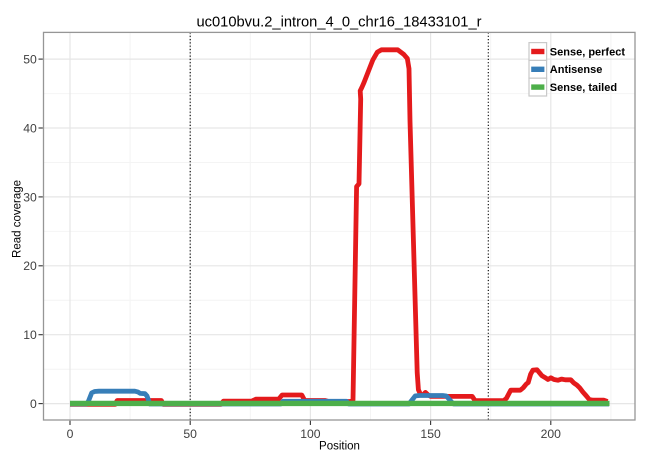  What do you see at coordinates (551, 434) in the screenshot?
I see `svg-text: 200` at bounding box center [551, 434].